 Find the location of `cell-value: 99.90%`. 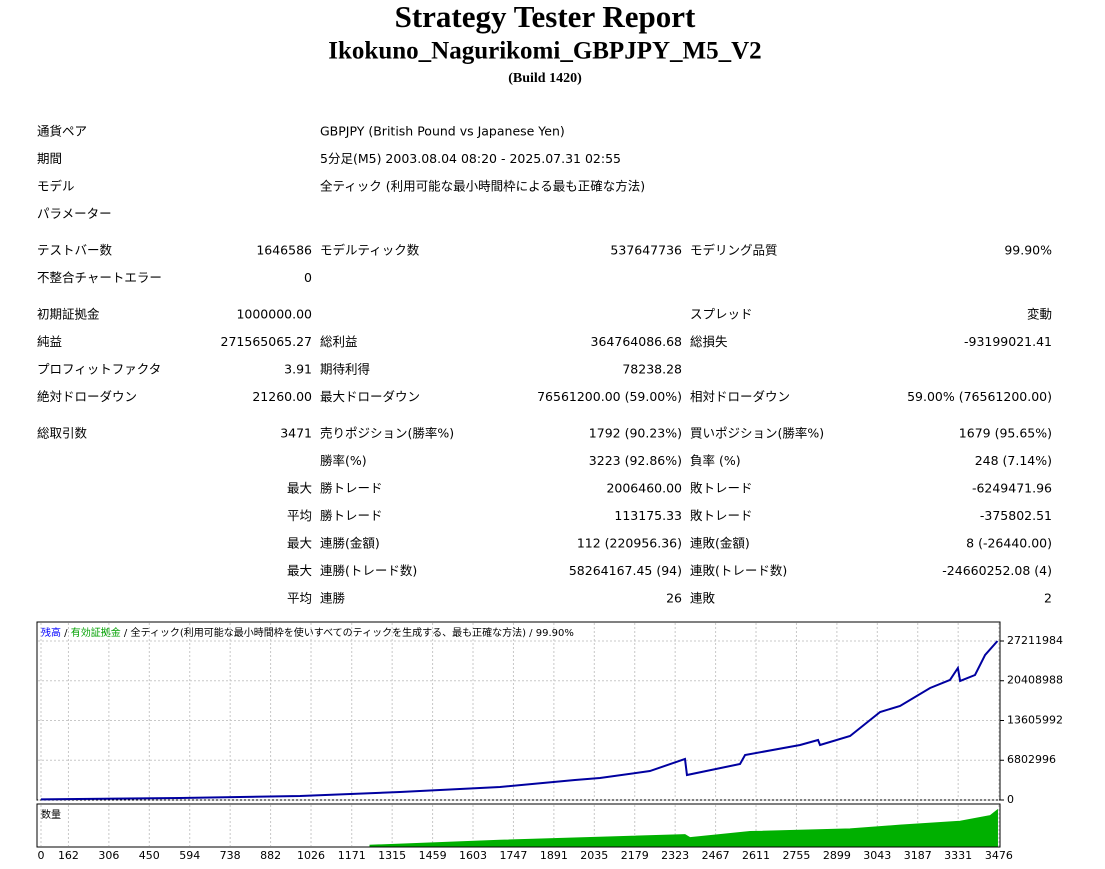

cell-value: 99.90% is located at coordinates (1028, 250).